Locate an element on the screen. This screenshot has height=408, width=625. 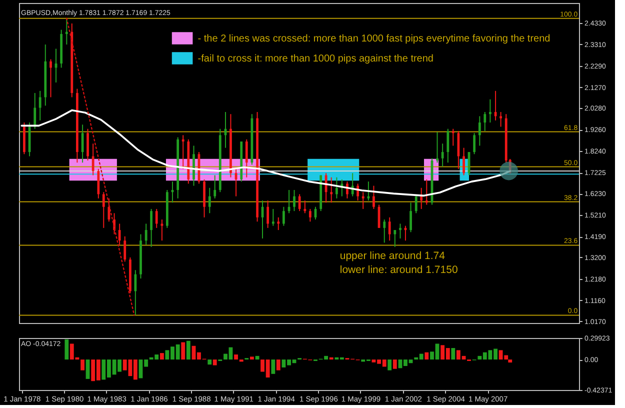
legend-label: -fail to cross it: more than 1000 pips against the trend is located at coordinates (316, 58).